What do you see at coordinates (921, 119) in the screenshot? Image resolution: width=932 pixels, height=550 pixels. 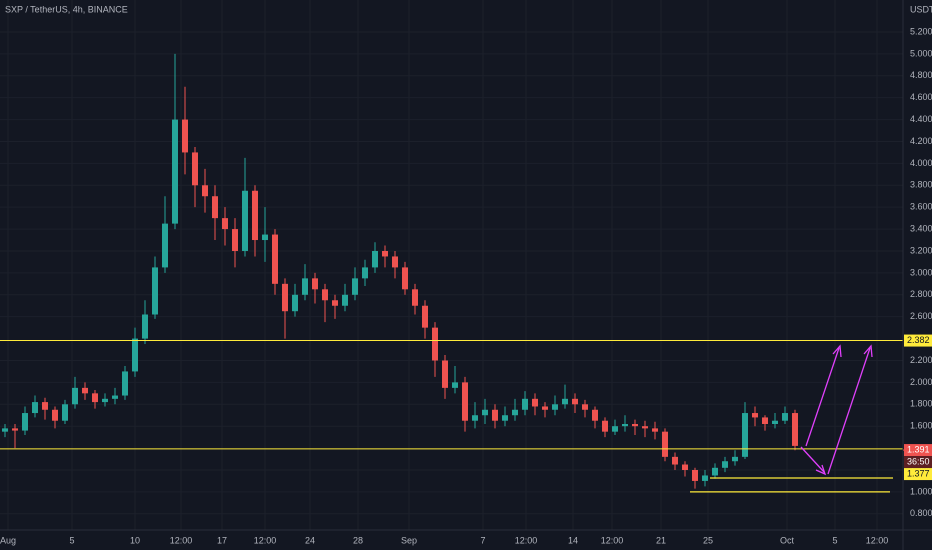 I see `y-tick-label: 4.400` at bounding box center [921, 119].